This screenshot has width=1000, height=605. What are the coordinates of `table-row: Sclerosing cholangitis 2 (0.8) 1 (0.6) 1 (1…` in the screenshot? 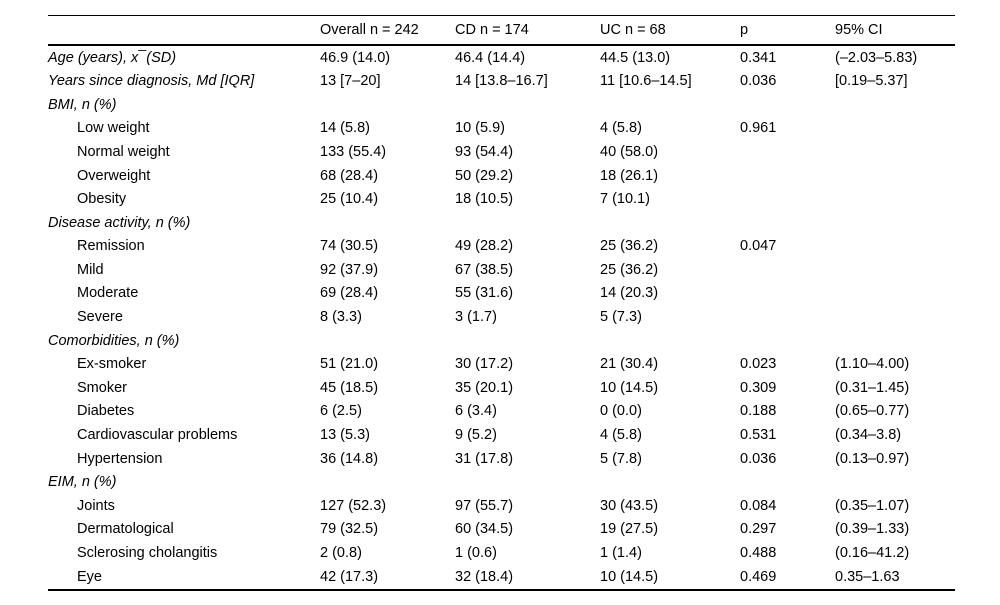 It's located at (501, 553).